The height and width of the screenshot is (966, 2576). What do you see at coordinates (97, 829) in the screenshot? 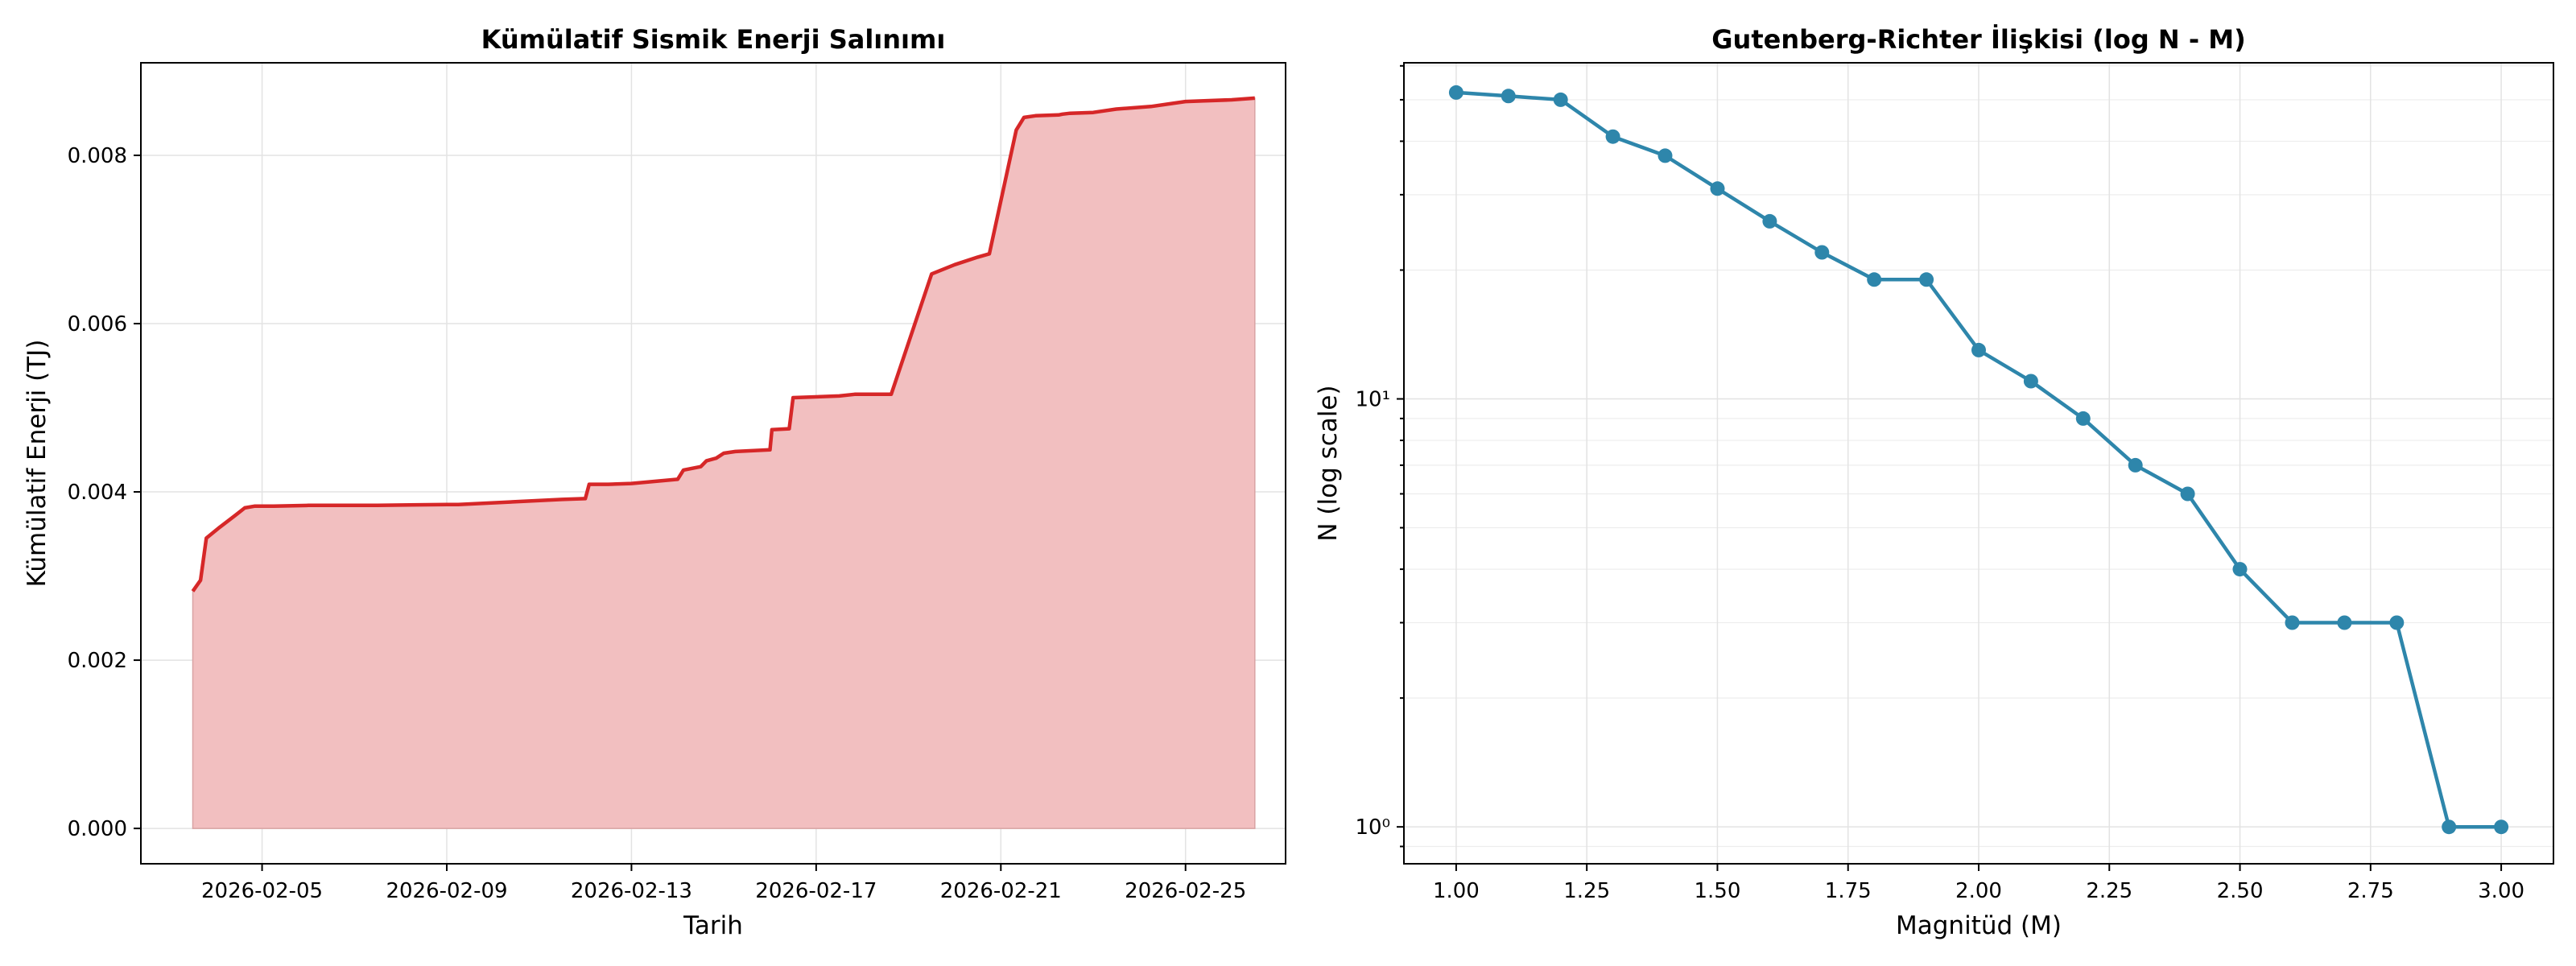
I see `energy-y-tick-label: 0.000` at bounding box center [97, 829].